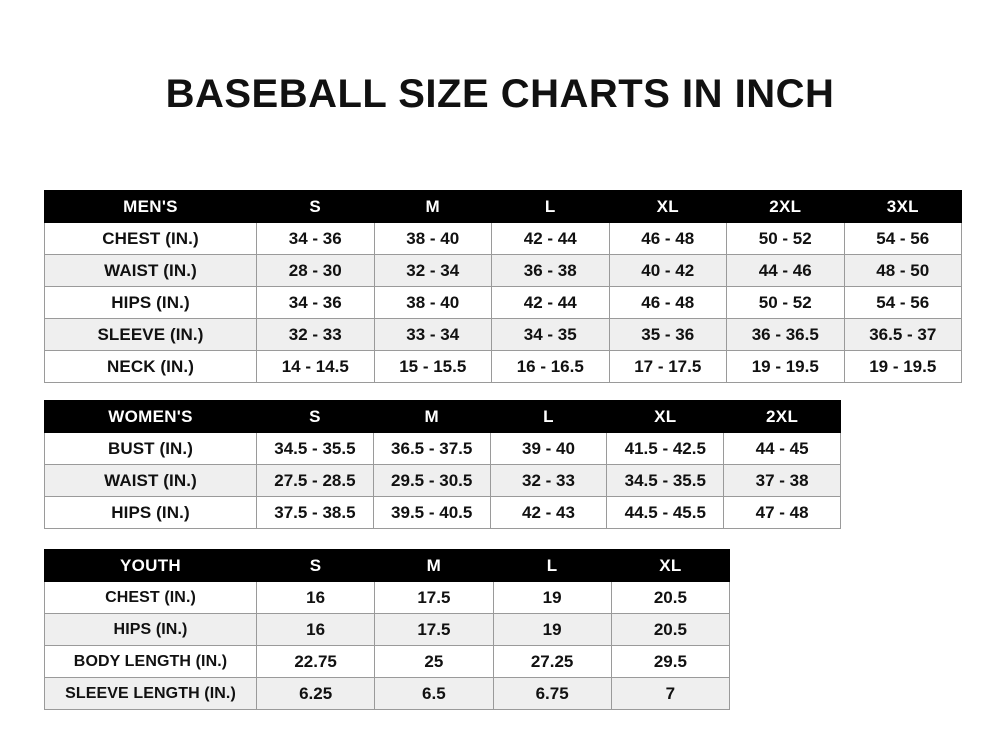 This screenshot has height=752, width=1000. What do you see at coordinates (782, 512) in the screenshot?
I see `measurement-cell: 47 - 48` at bounding box center [782, 512].